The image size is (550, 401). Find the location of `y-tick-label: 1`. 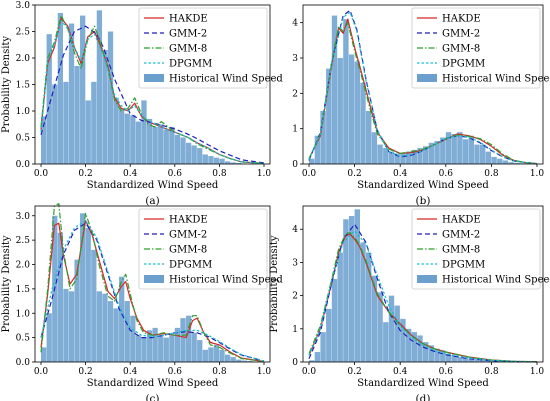

y-tick-label: 1 is located at coordinates (295, 330).